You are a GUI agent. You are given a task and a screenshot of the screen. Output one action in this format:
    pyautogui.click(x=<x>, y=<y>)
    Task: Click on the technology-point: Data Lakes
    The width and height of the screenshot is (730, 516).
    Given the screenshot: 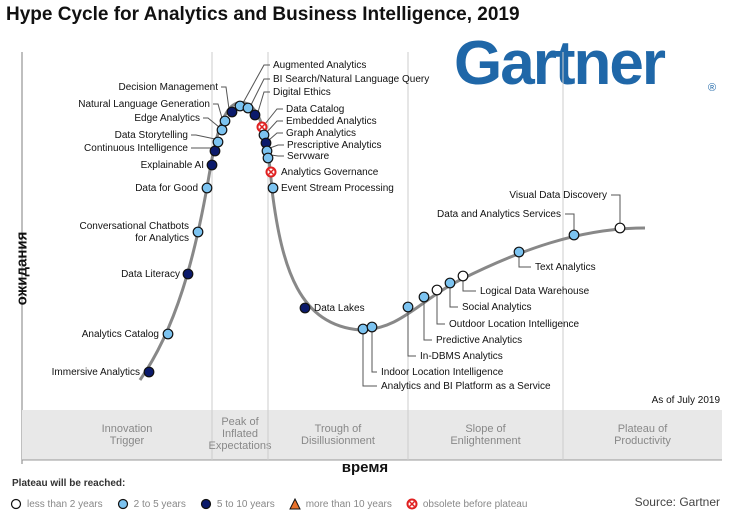 What is the action you would take?
    pyautogui.click(x=332, y=308)
    